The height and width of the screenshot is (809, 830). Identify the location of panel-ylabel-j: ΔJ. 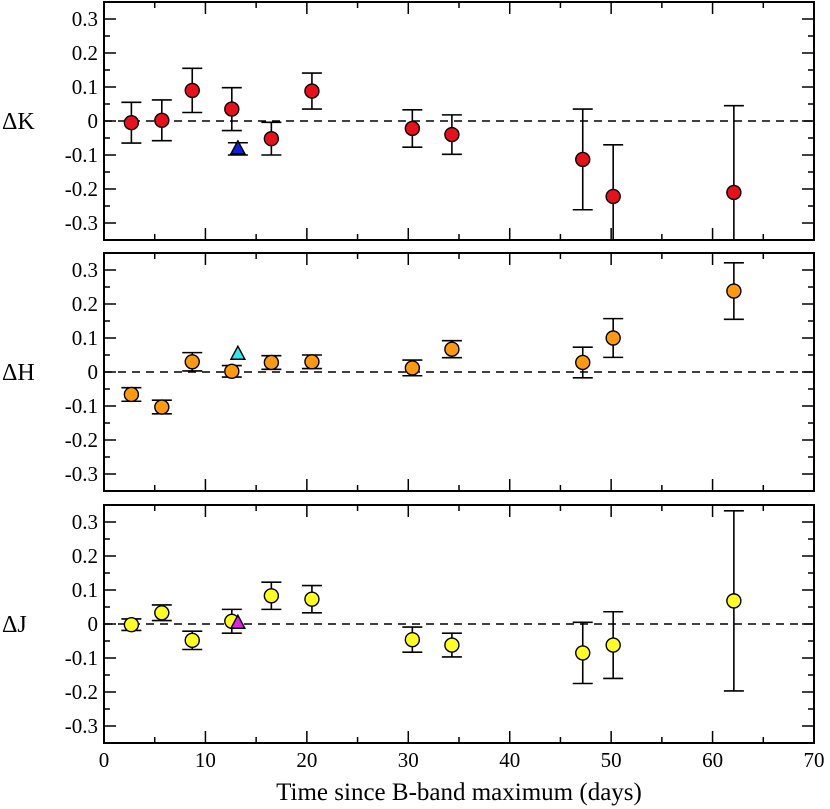
(14, 625).